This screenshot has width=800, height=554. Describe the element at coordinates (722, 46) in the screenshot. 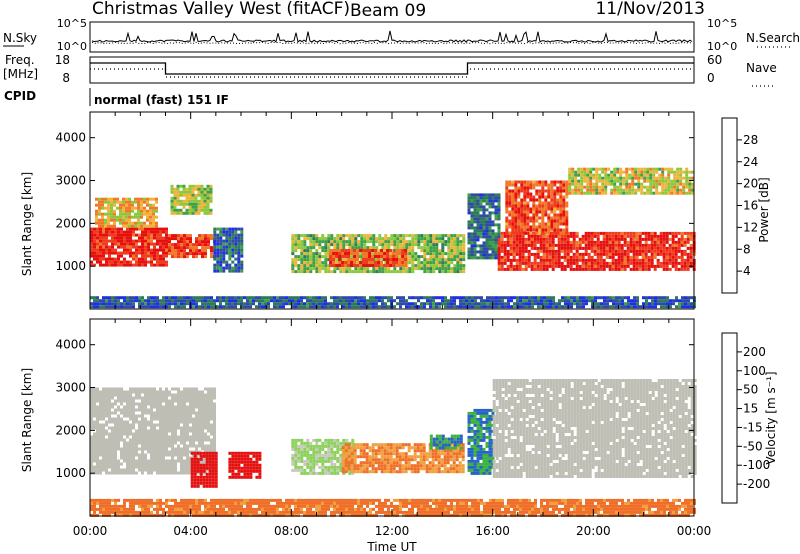

I see `nsearch-tick-bottom: 10^0` at that location.